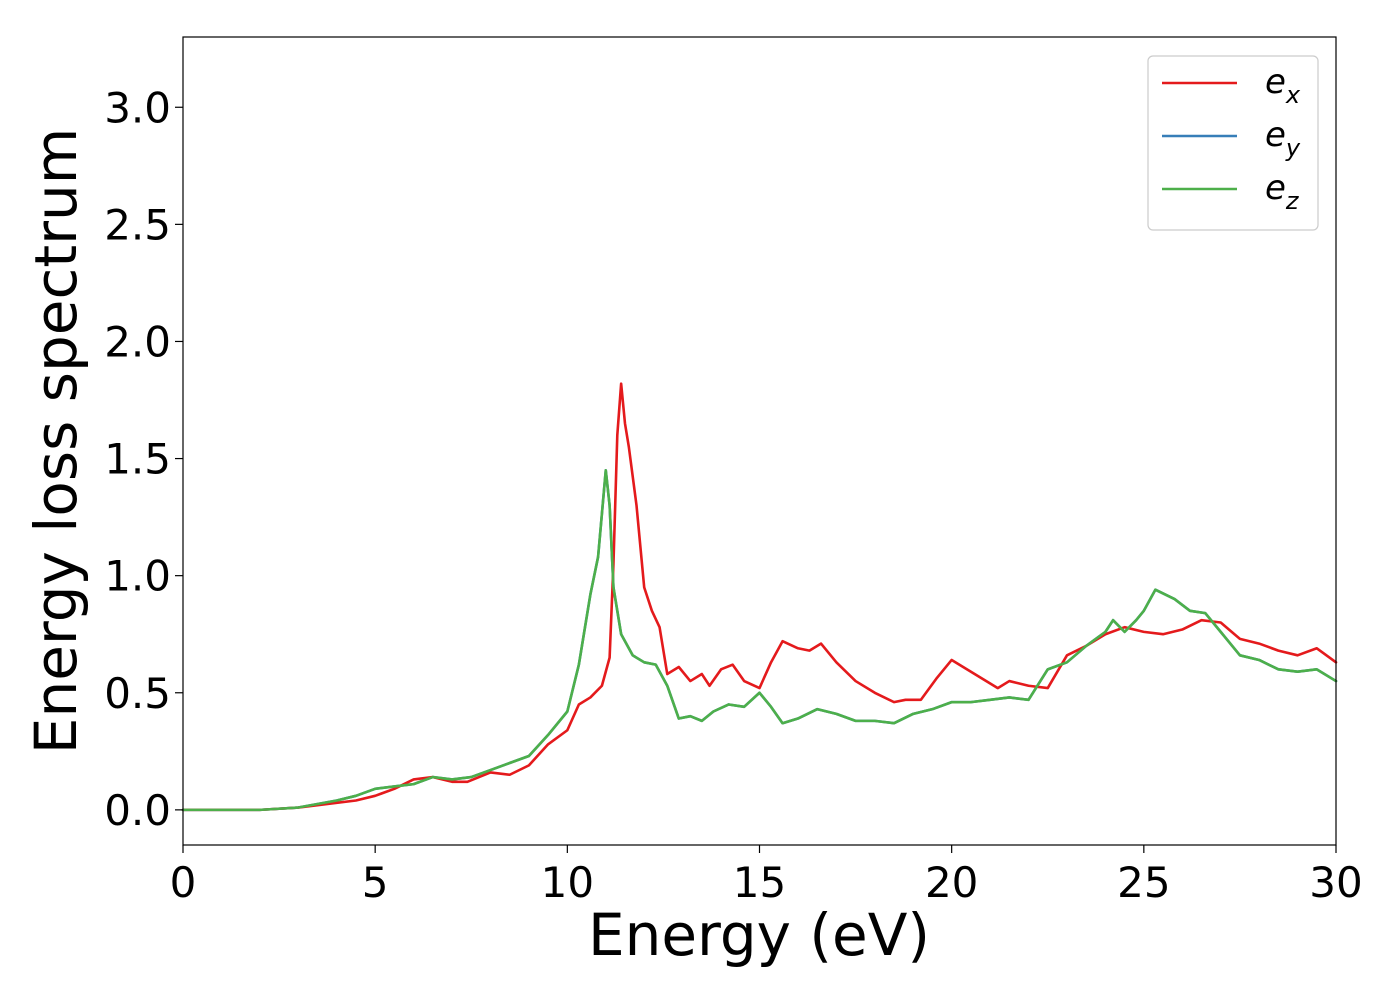 Image resolution: width=1400 pixels, height=1004 pixels. I want to click on legend-subscript: x, so click(1293, 95).